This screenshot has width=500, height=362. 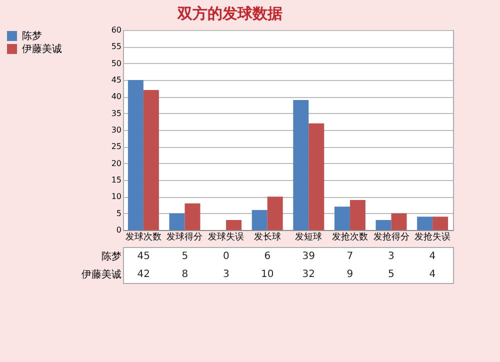 I want to click on text: 陈梦, so click(x=112, y=257).